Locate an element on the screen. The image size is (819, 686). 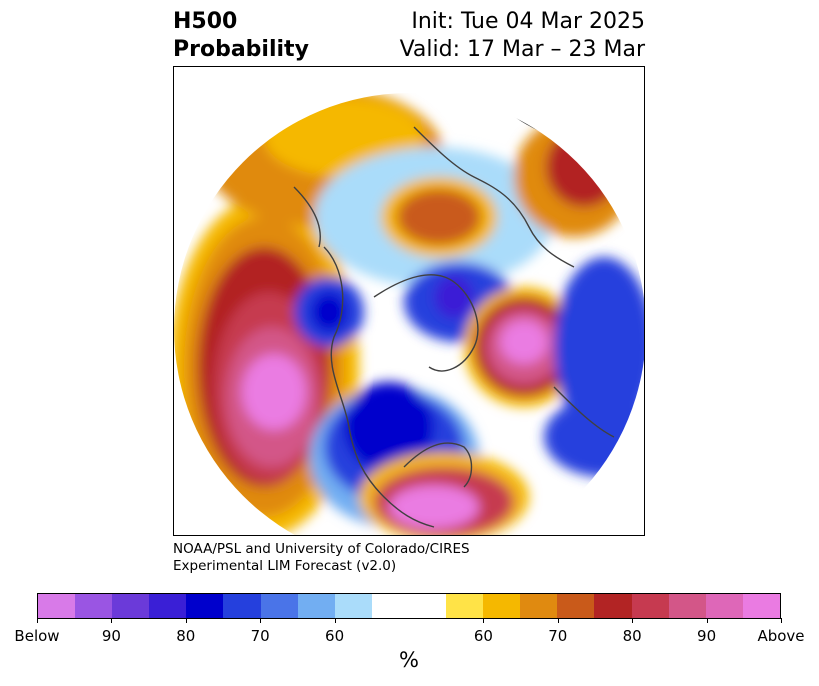
credit-line-2: Experimental LIM Forecast (v2.0) is located at coordinates (285, 566).